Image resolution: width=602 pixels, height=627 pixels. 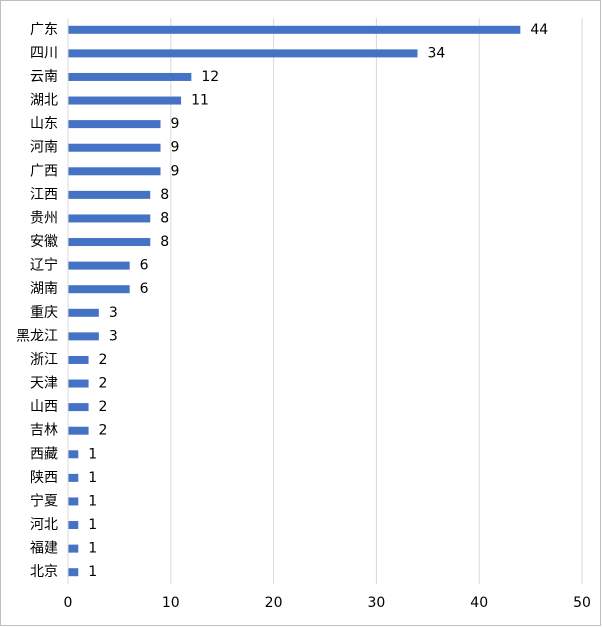 What do you see at coordinates (44, 313) in the screenshot?
I see `y-tick-label: 重庆` at bounding box center [44, 313].